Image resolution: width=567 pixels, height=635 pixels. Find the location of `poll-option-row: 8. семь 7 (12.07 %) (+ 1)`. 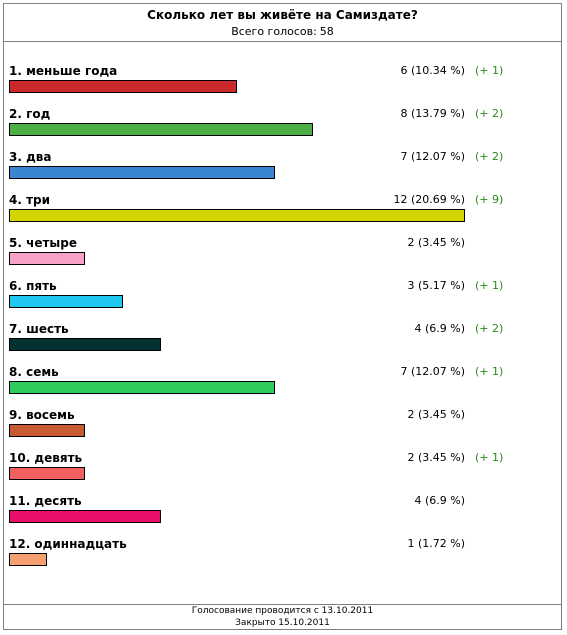

poll-option-row: 8. семь 7 (12.07 %) (+ 1) is located at coordinates (282, 366).